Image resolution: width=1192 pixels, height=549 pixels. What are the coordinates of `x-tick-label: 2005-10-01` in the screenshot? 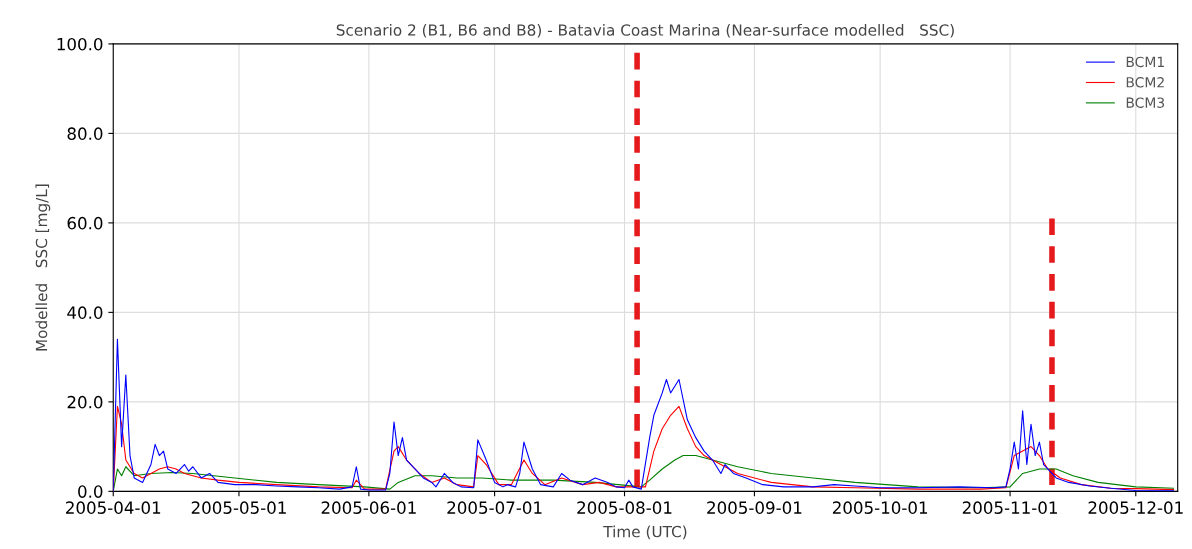 It's located at (880, 507).